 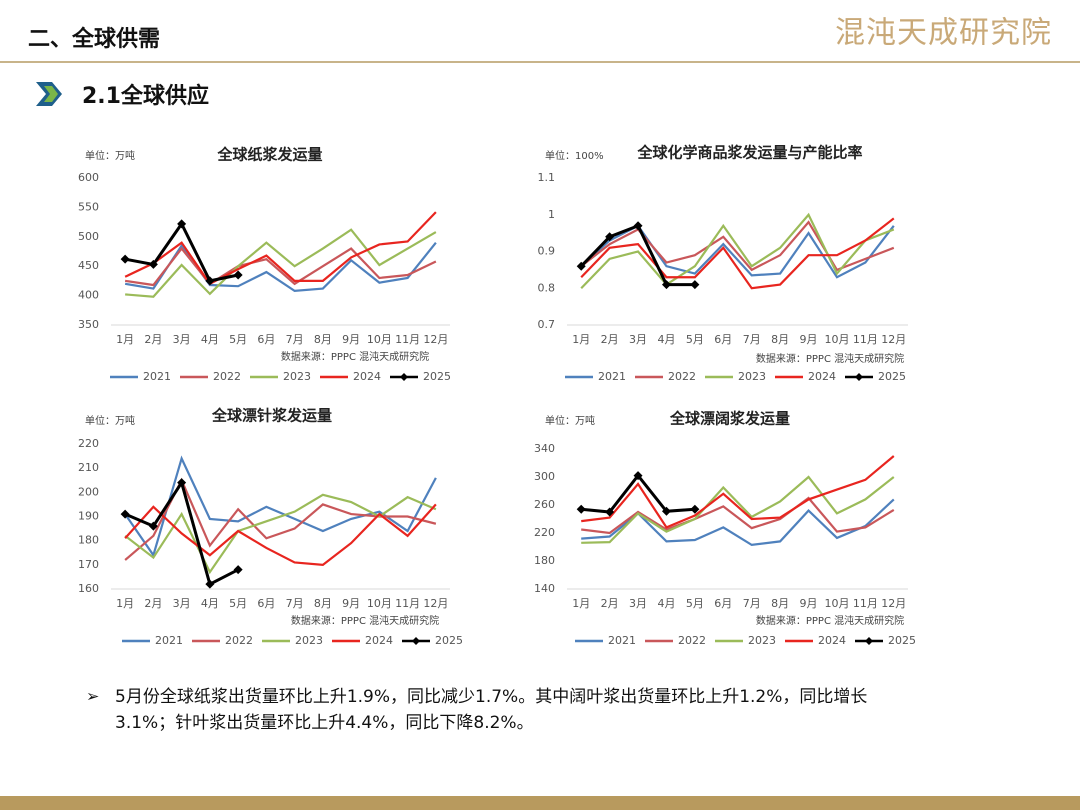 I want to click on chart-title: 全球化学商品浆发运量与产能比率, so click(x=749, y=153).